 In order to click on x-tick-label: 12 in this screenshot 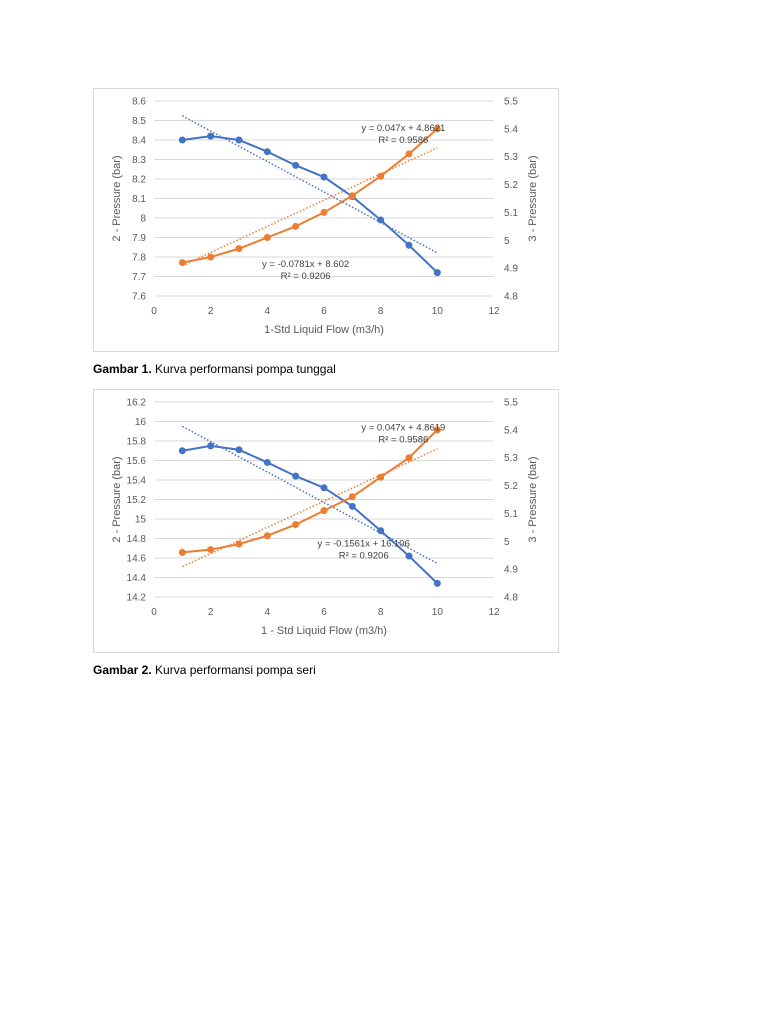, I will do `click(494, 612)`.